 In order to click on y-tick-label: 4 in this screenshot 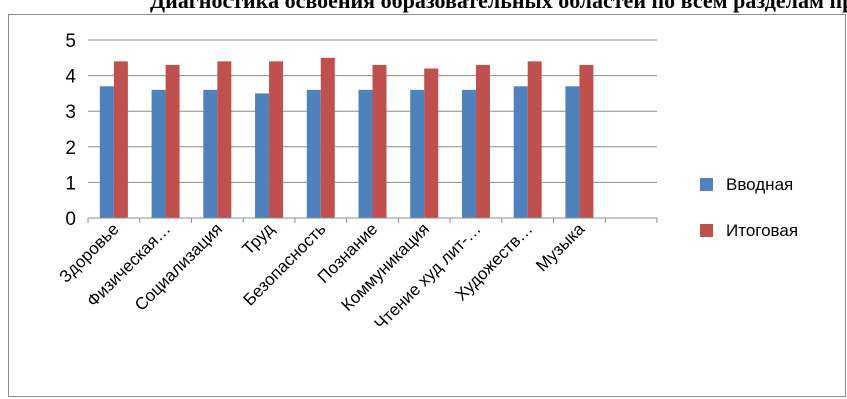, I will do `click(70, 77)`.